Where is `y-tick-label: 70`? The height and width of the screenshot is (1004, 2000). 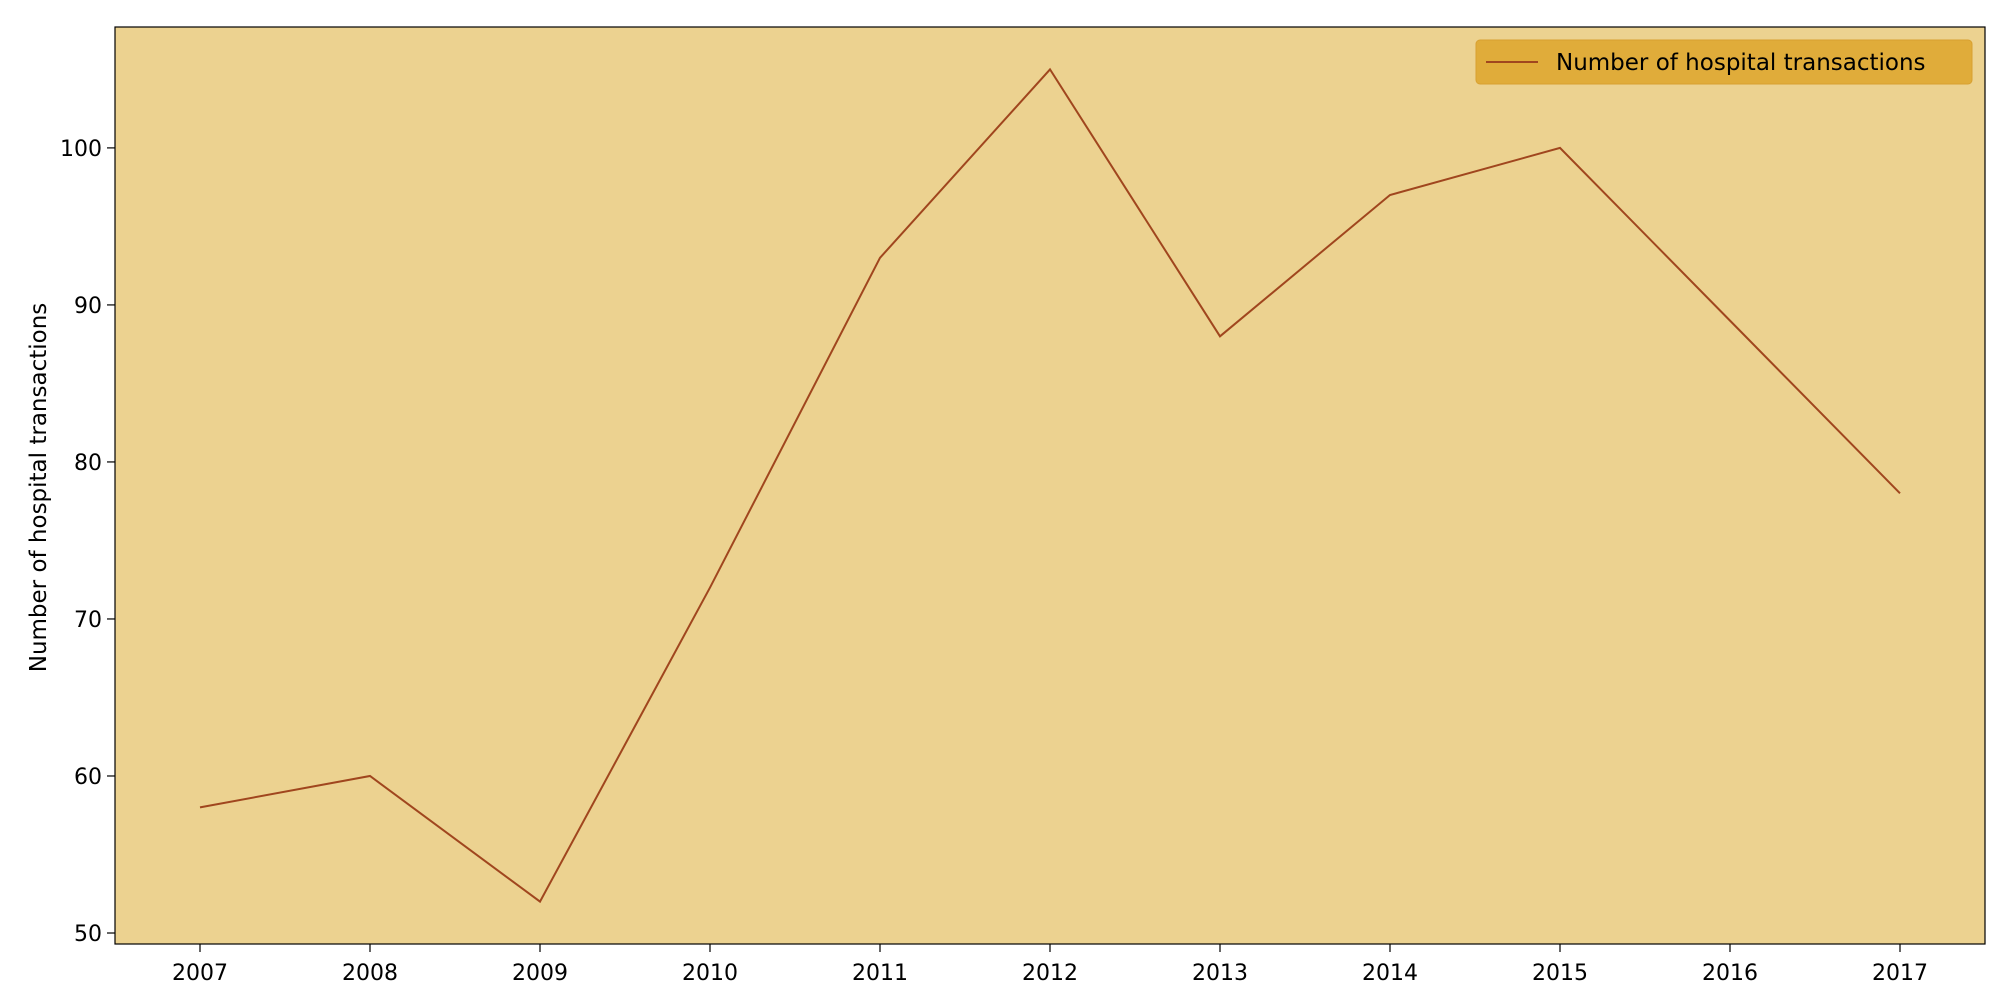 y-tick-label: 70 is located at coordinates (88, 620).